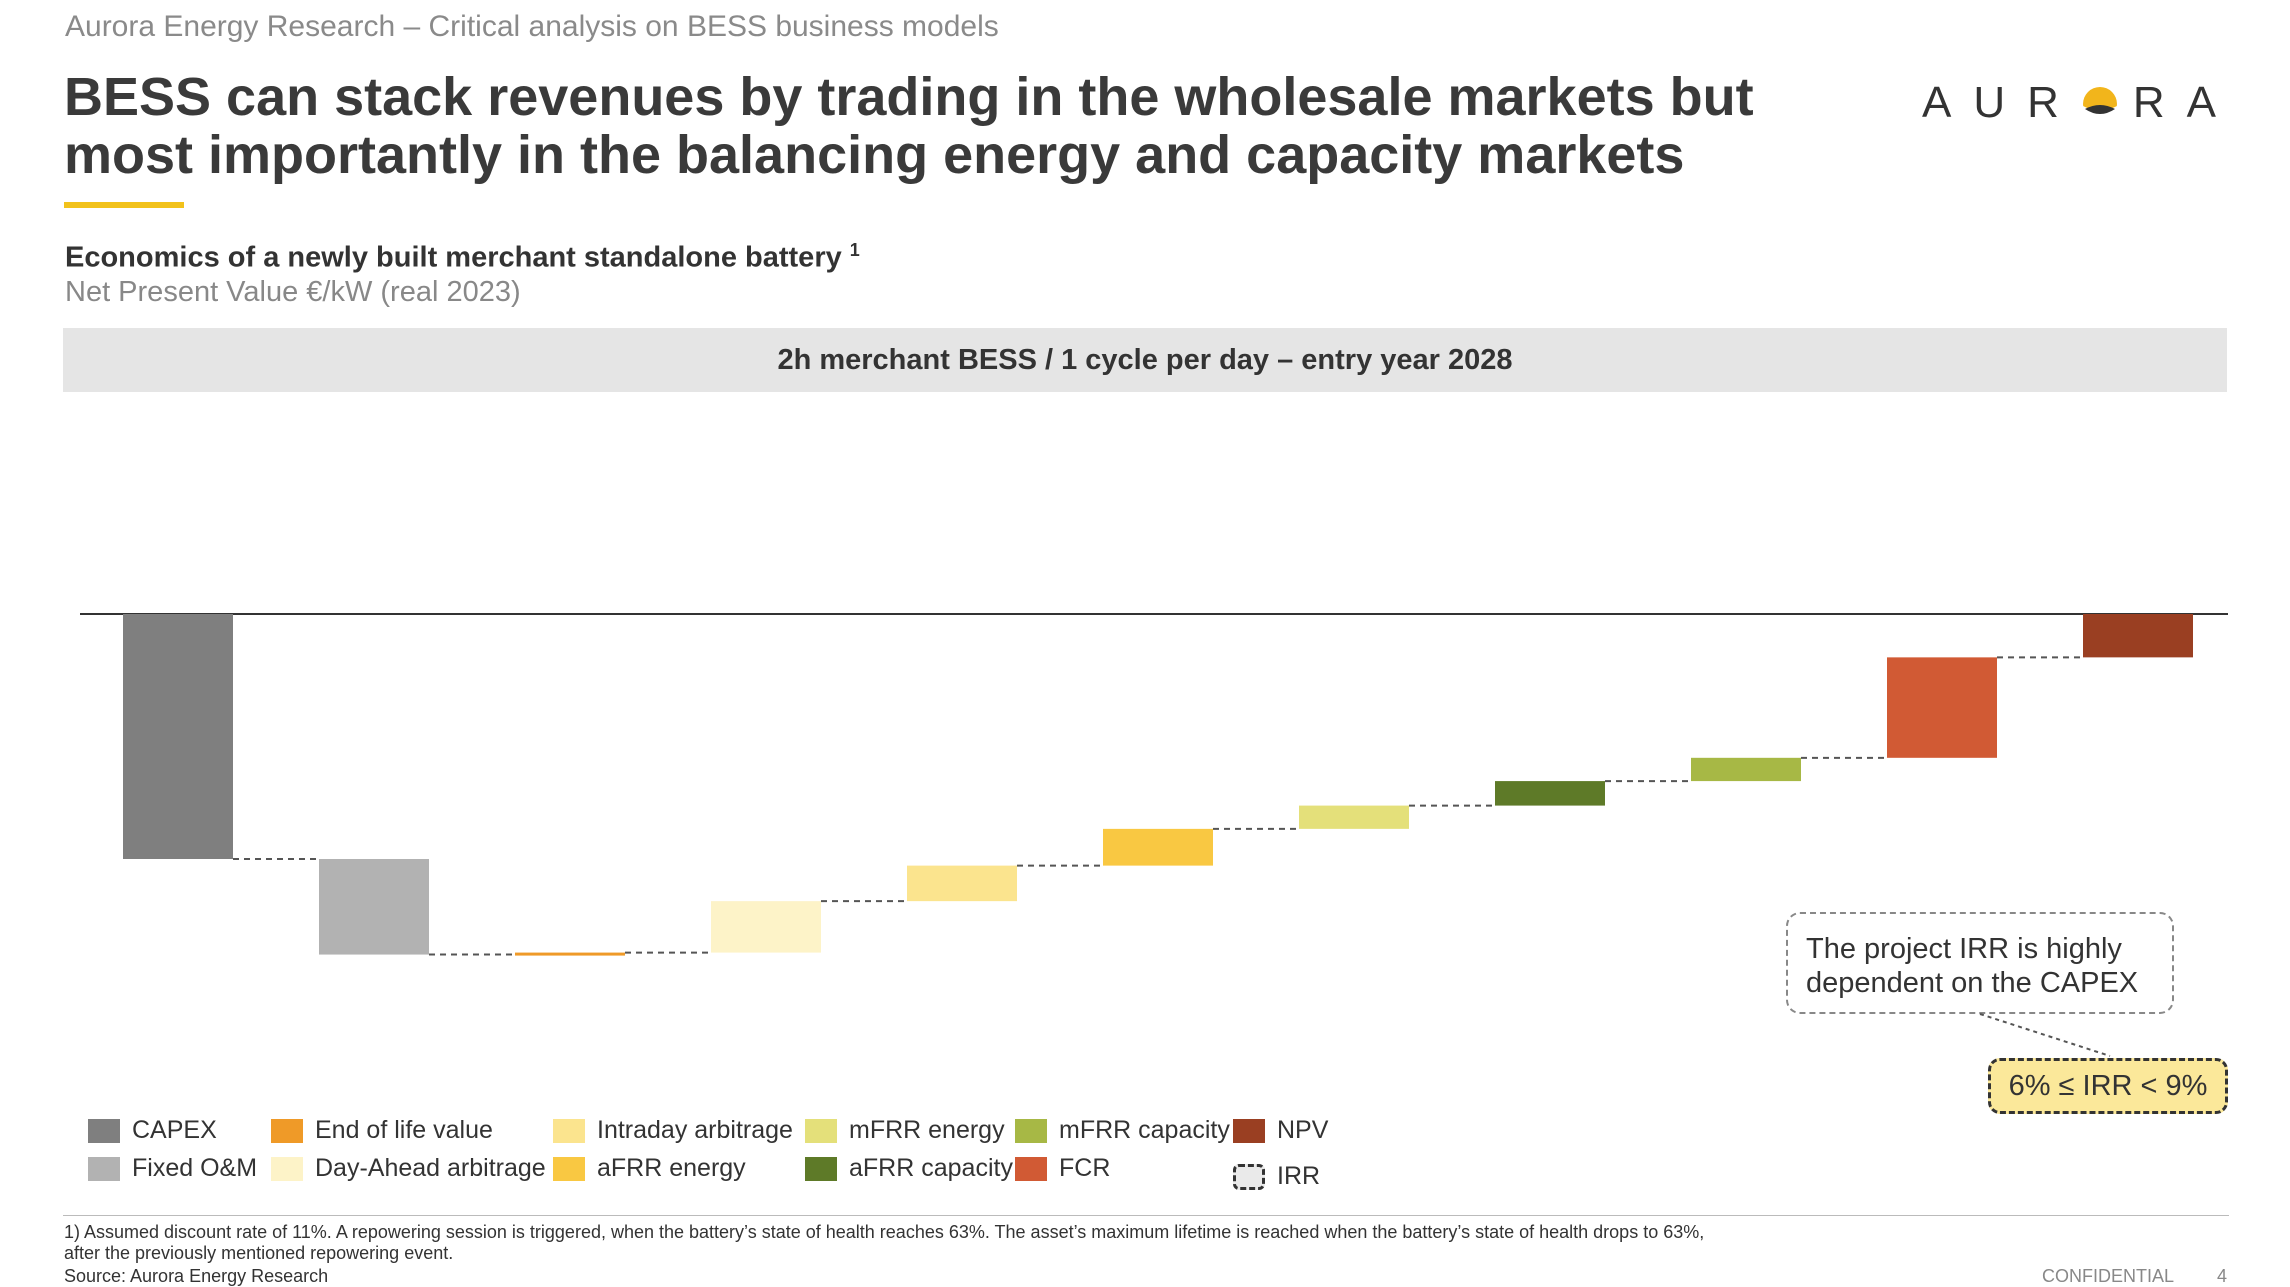  What do you see at coordinates (1746, 769) in the screenshot?
I see `bar-mfrr-capacity` at bounding box center [1746, 769].